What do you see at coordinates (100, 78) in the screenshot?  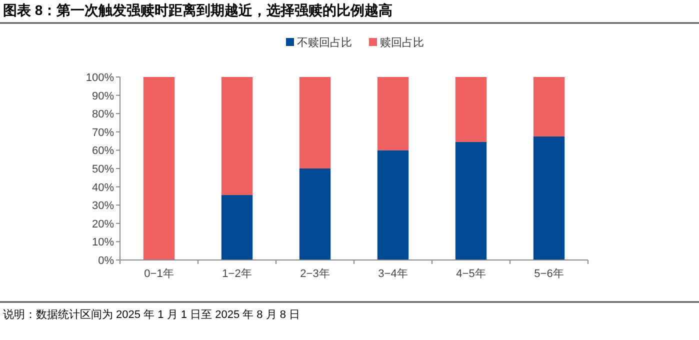 I see `y-tick-label: 100%` at bounding box center [100, 78].